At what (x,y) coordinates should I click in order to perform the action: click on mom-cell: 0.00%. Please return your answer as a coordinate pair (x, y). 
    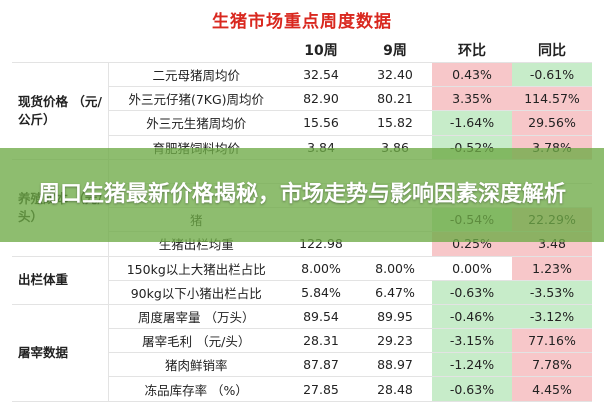
    Looking at the image, I should click on (472, 268).